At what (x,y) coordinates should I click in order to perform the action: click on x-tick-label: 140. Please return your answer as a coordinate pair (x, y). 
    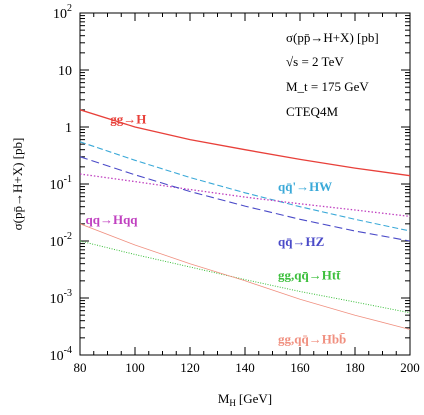
    Looking at the image, I should click on (245, 367).